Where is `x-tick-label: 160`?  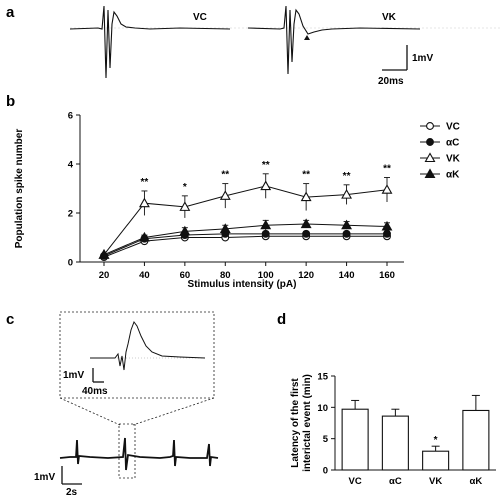
x-tick-label: 160 is located at coordinates (387, 275).